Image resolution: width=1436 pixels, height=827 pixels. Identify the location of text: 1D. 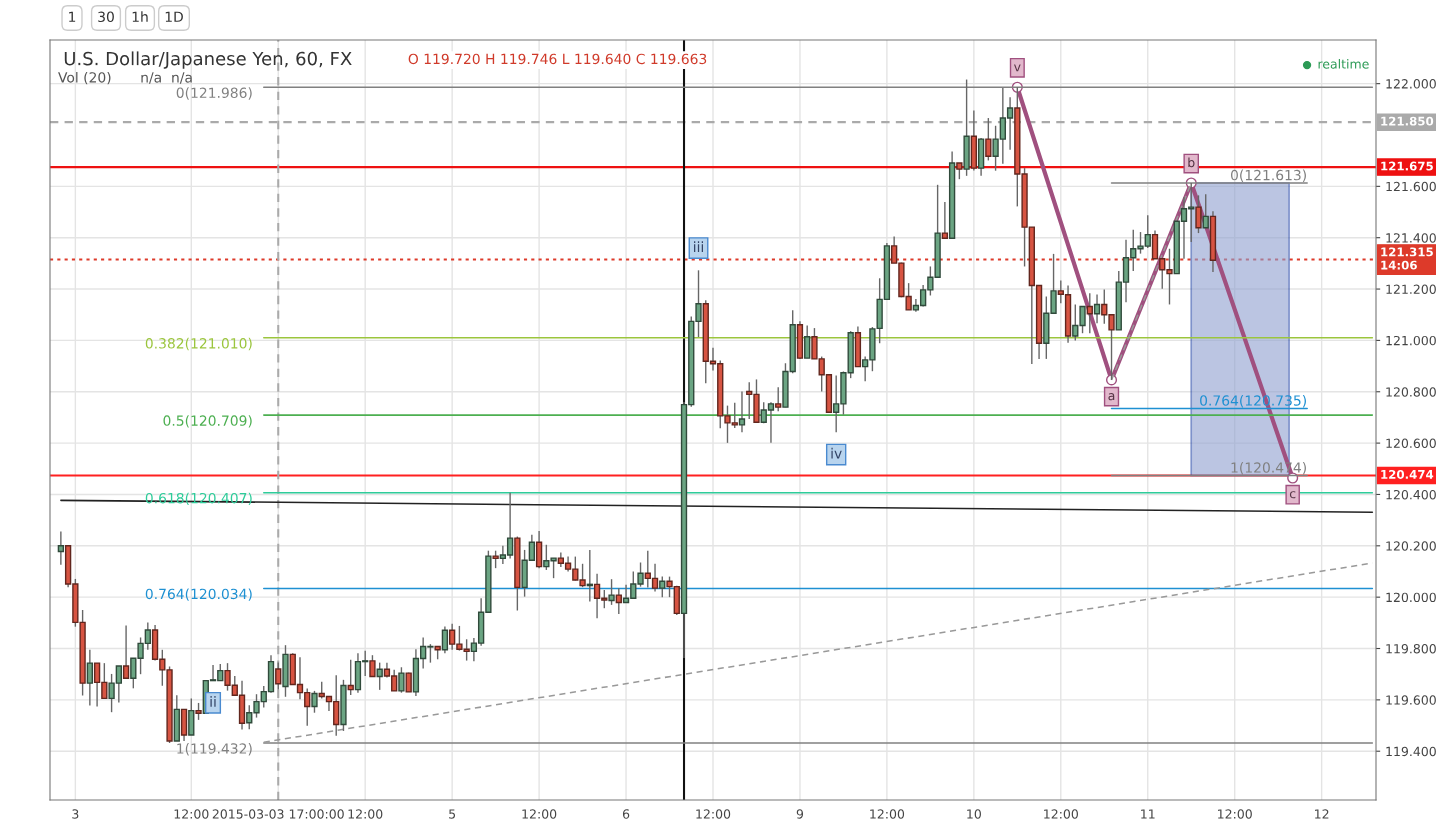
(174, 16).